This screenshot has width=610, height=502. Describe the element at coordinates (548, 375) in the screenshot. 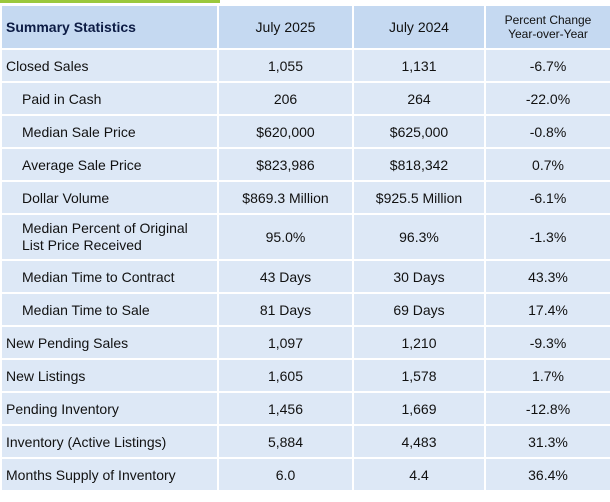

I see `cell-percent-change: 1.7%` at that location.